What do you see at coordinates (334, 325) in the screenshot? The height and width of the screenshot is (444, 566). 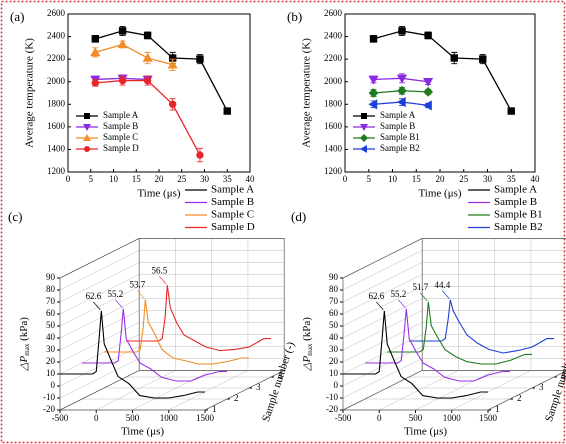 I see `y-tick-label: 50` at bounding box center [334, 325].